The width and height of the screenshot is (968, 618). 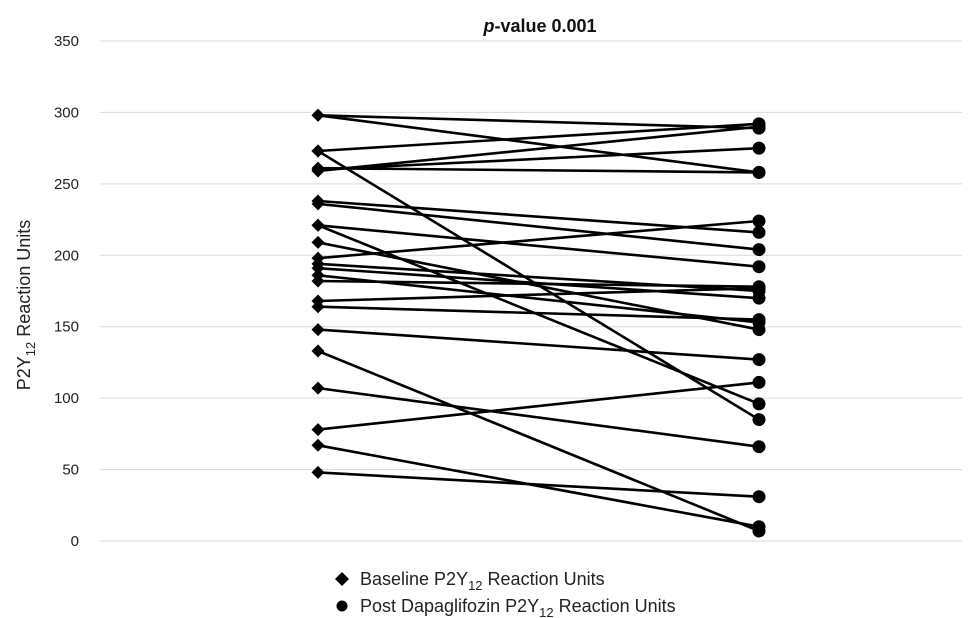 What do you see at coordinates (66, 184) in the screenshot?
I see `y-tick-label-250: 250` at bounding box center [66, 184].